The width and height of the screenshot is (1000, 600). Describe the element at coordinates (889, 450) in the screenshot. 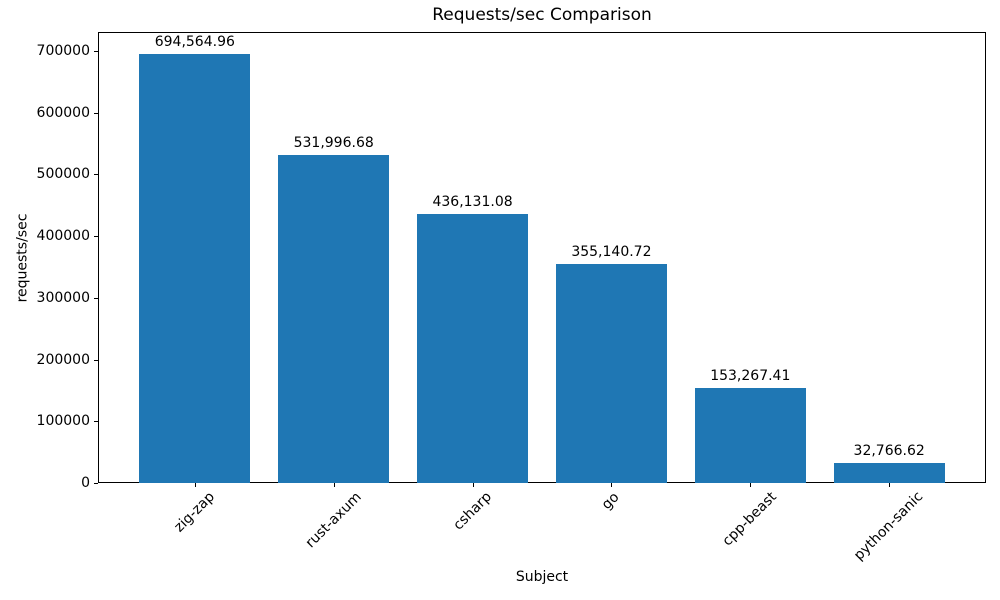

I see `bar-value-label: 32,766.62` at that location.